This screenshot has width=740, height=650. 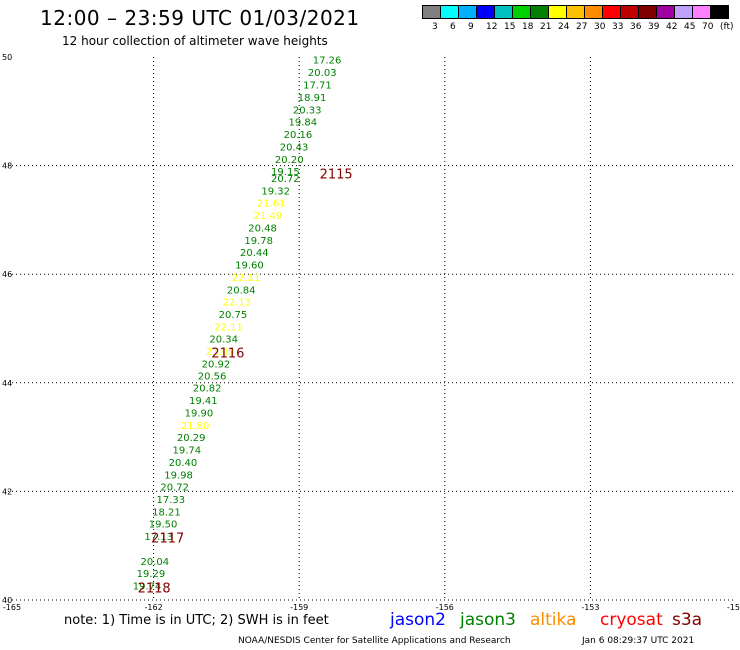 I want to click on time-stamp-label: 2115, so click(x=336, y=175).